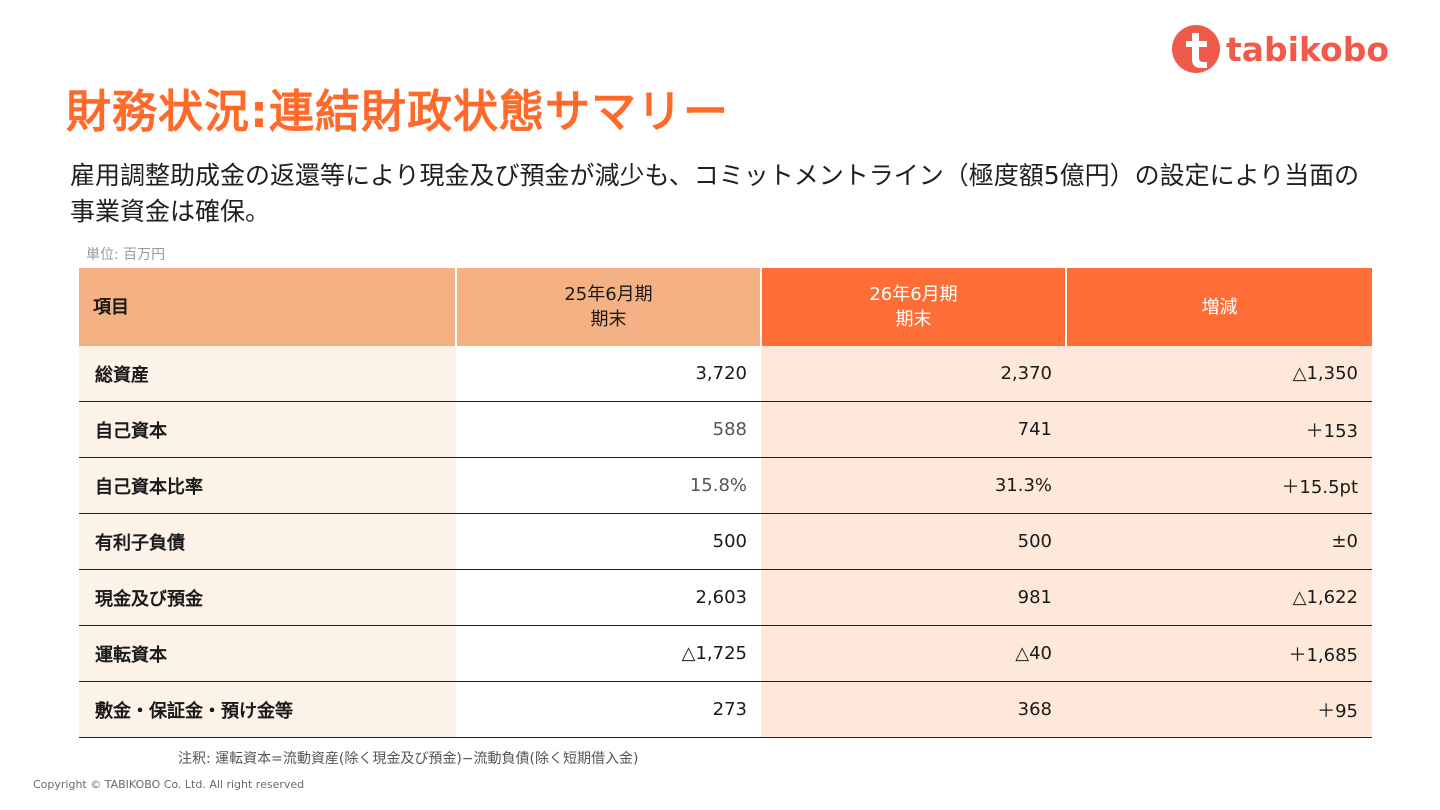 Image resolution: width=1440 pixels, height=810 pixels. Describe the element at coordinates (913, 709) in the screenshot. I see `row-fy26-value: 368` at that location.